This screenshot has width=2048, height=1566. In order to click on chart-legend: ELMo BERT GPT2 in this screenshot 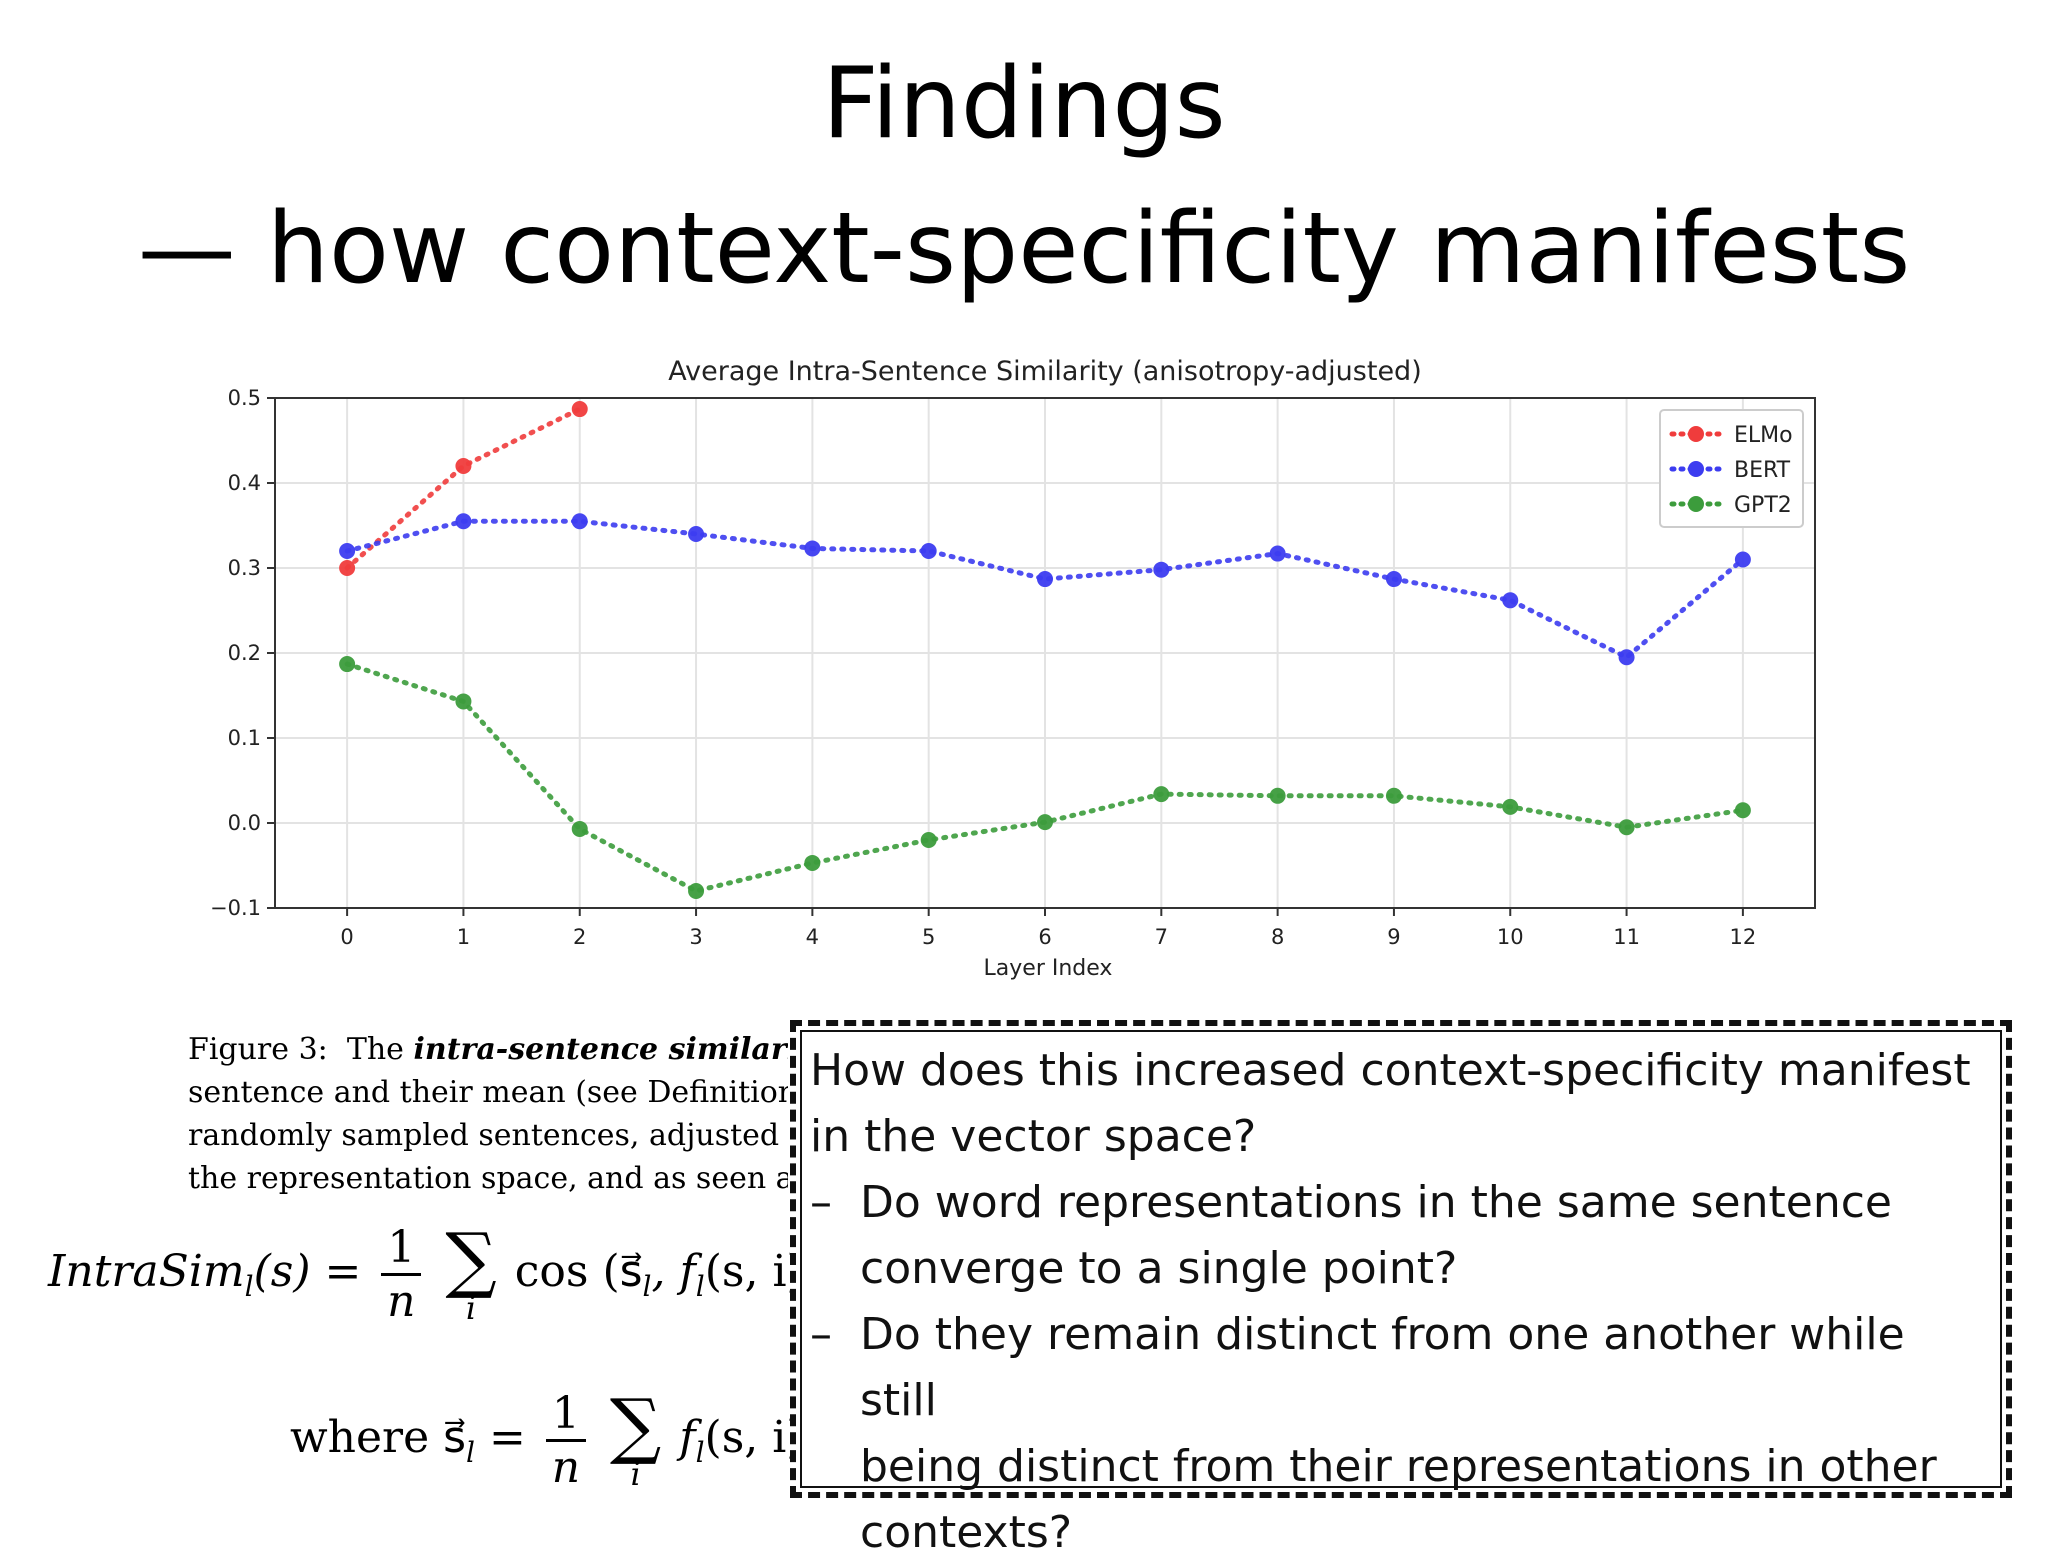, I will do `click(1731, 468)`.